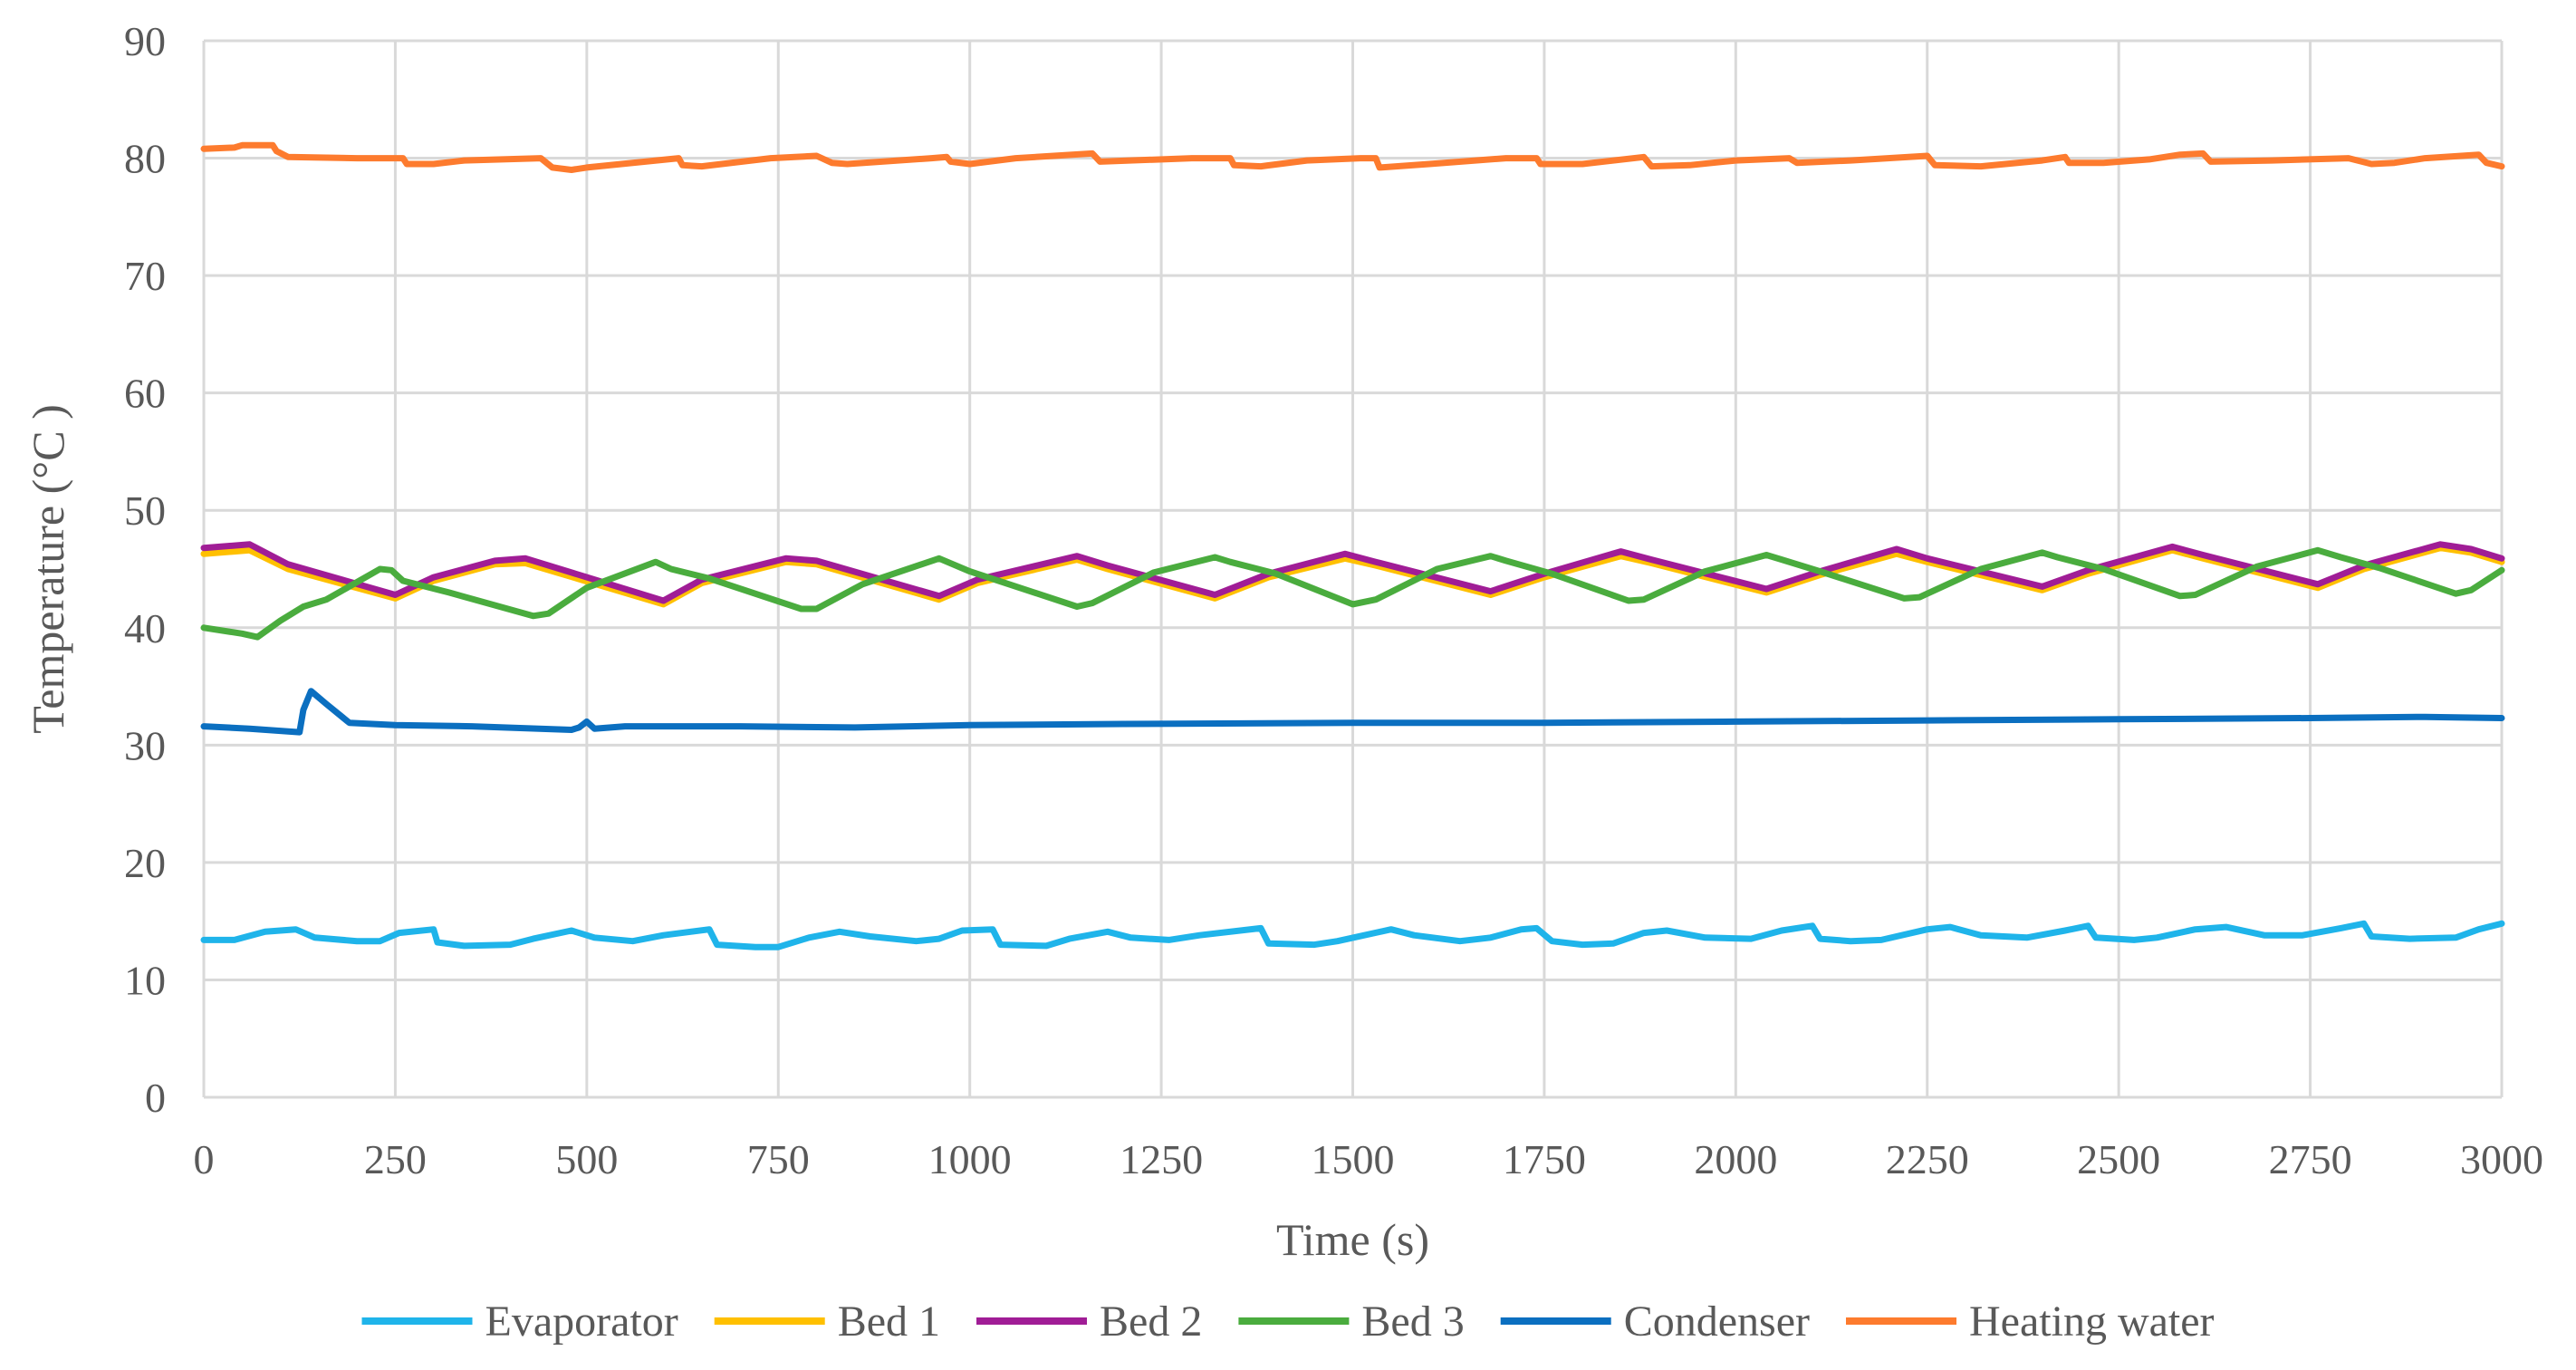  I want to click on x-tick-label: 2500, so click(2118, 1159).